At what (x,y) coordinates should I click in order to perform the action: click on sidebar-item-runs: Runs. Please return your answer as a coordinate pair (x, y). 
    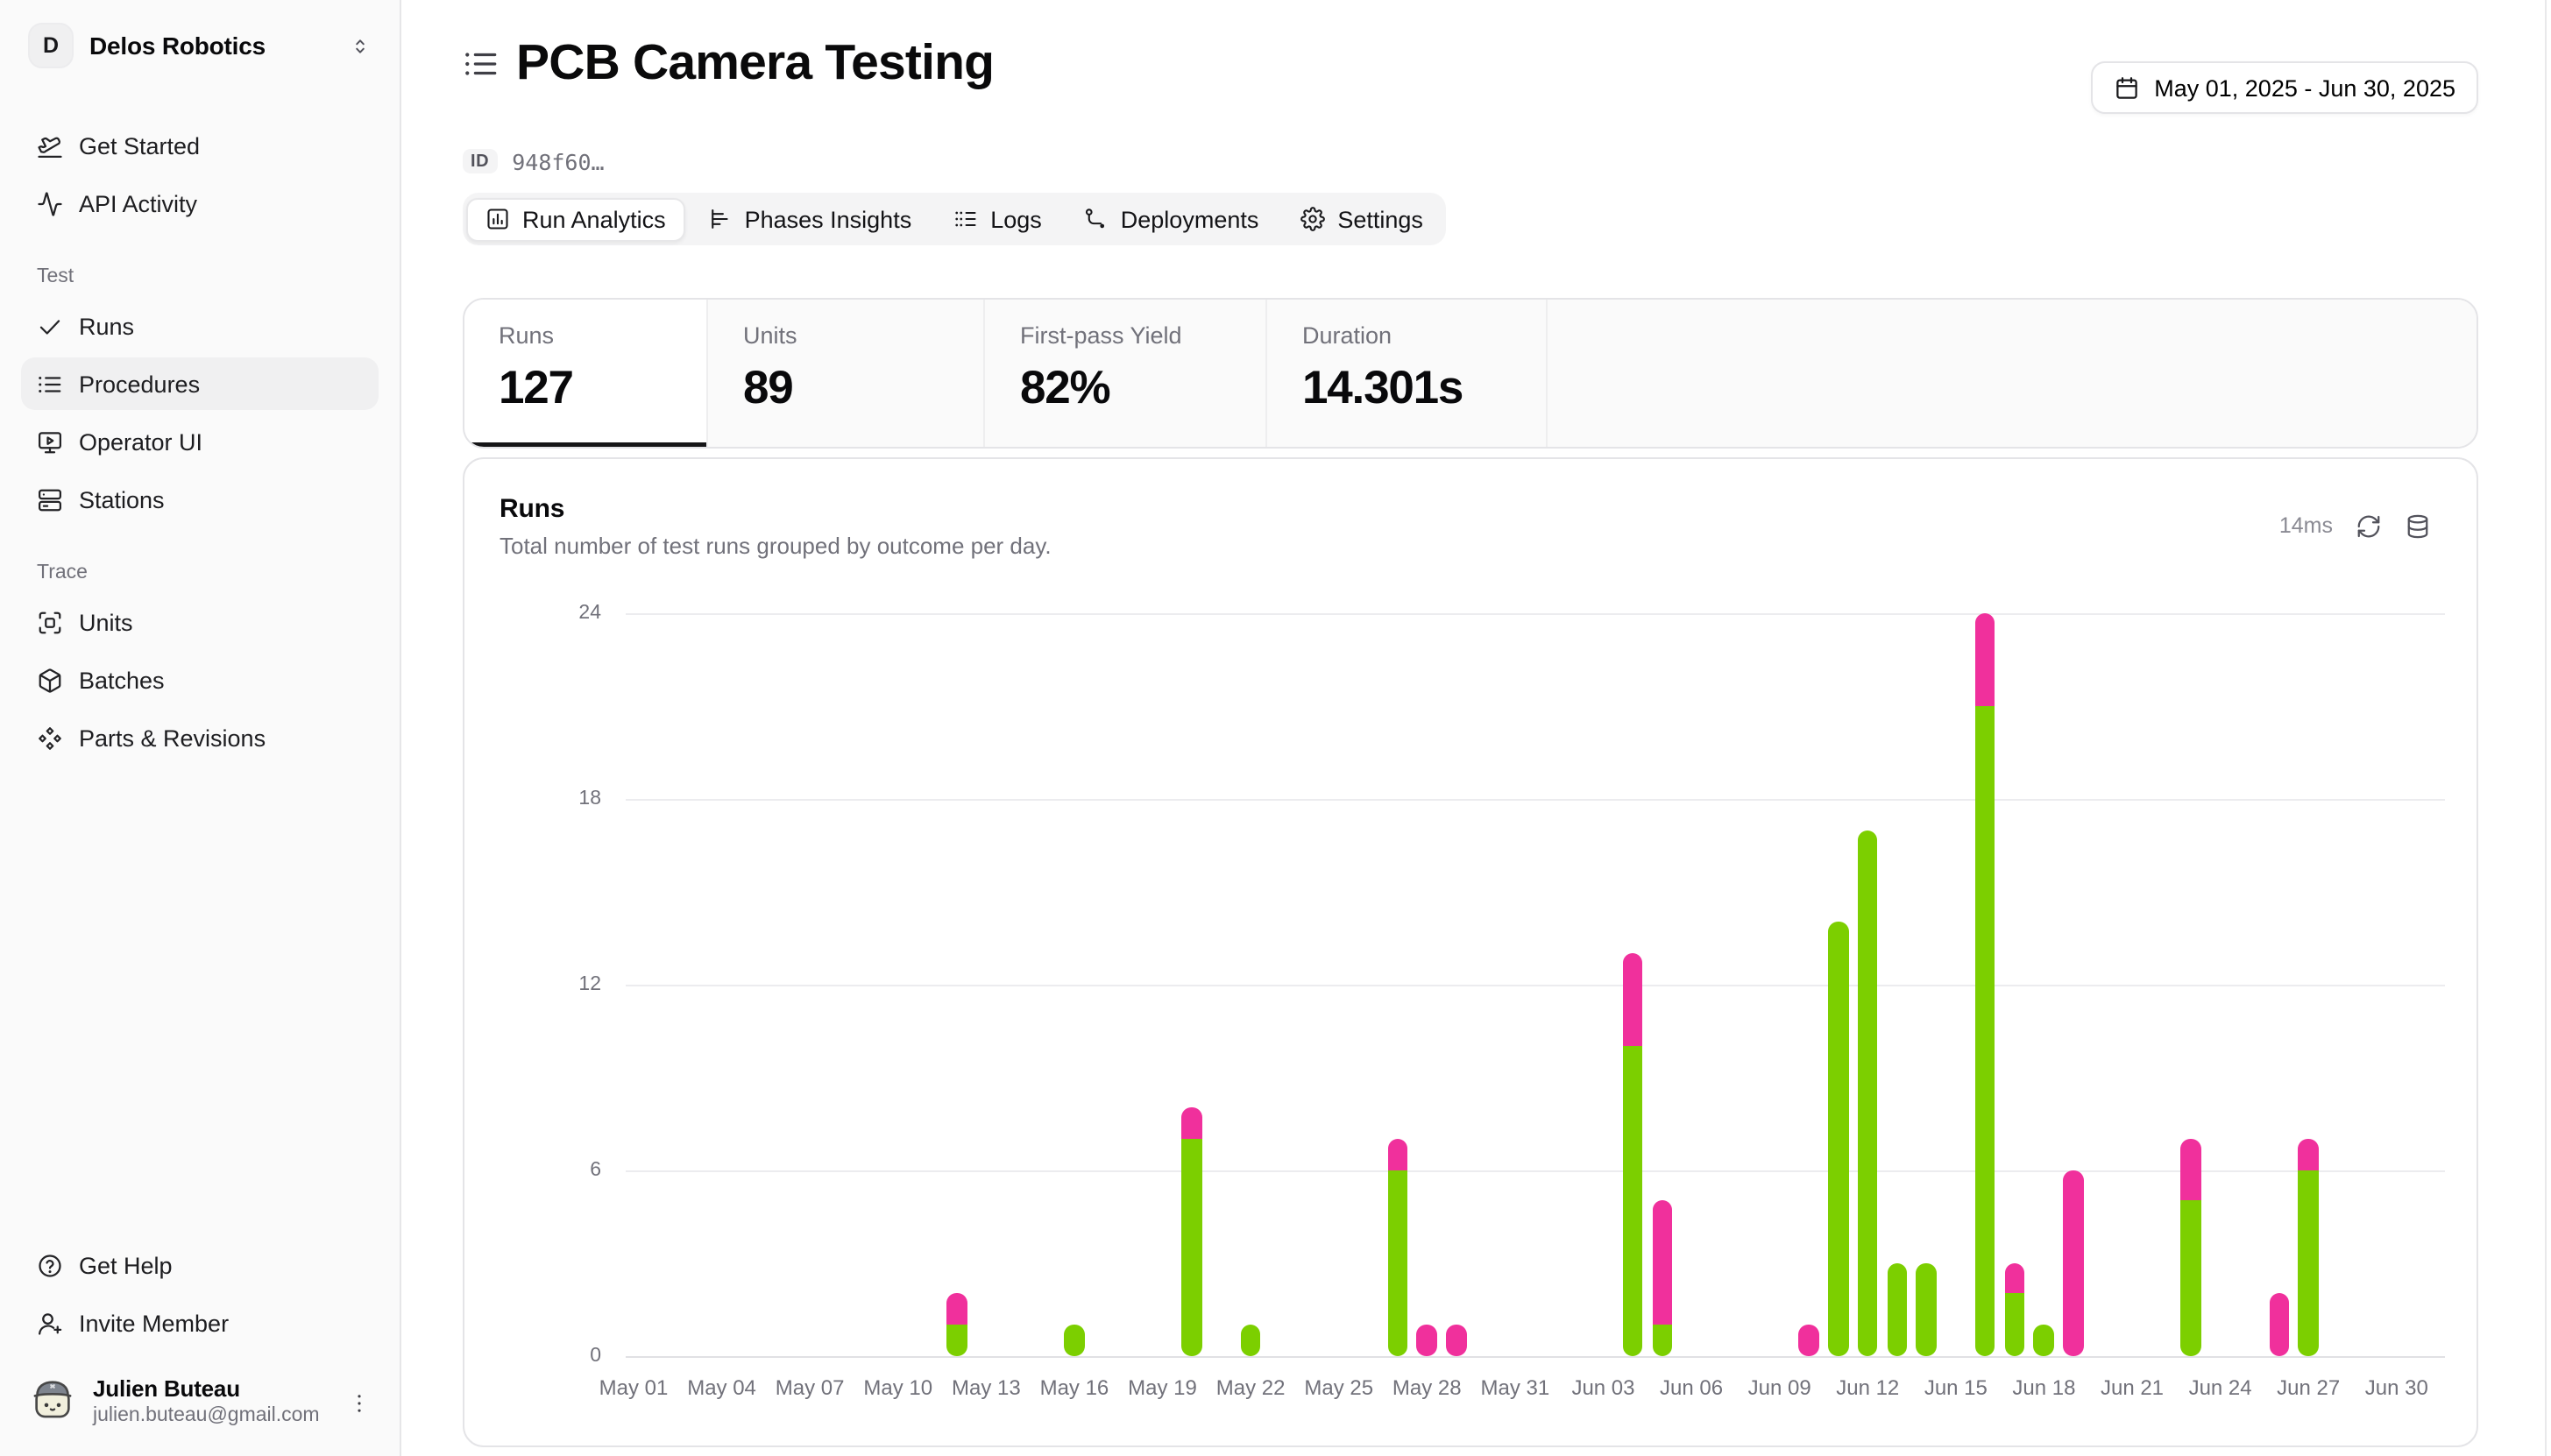
    Looking at the image, I should click on (200, 326).